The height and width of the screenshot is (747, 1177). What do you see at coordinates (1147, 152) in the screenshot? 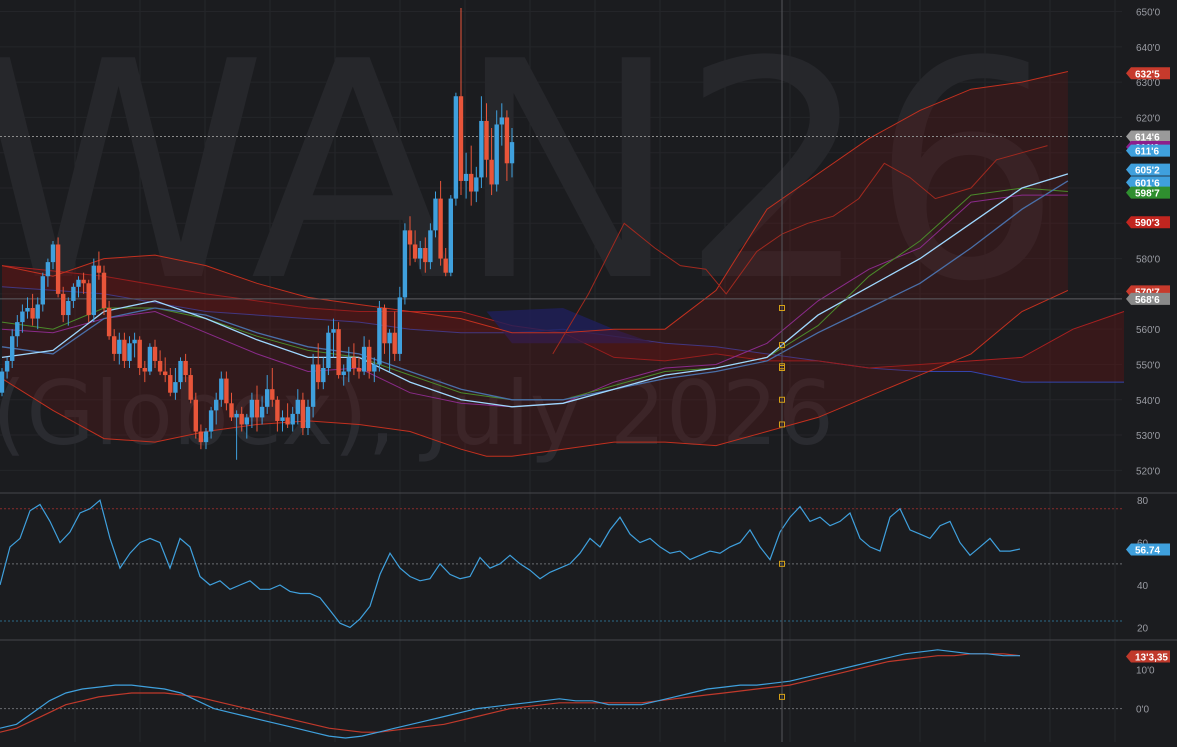
I see `badge-text: 611'6` at bounding box center [1147, 152].